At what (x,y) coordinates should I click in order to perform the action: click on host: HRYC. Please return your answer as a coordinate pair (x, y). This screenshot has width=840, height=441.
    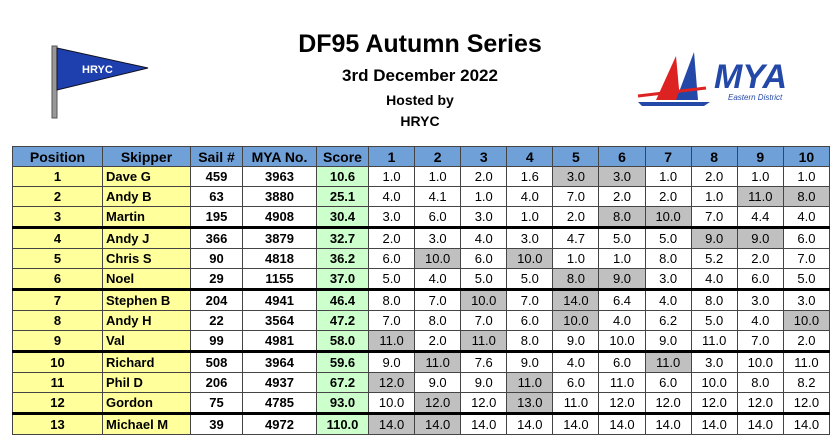
    Looking at the image, I should click on (420, 121).